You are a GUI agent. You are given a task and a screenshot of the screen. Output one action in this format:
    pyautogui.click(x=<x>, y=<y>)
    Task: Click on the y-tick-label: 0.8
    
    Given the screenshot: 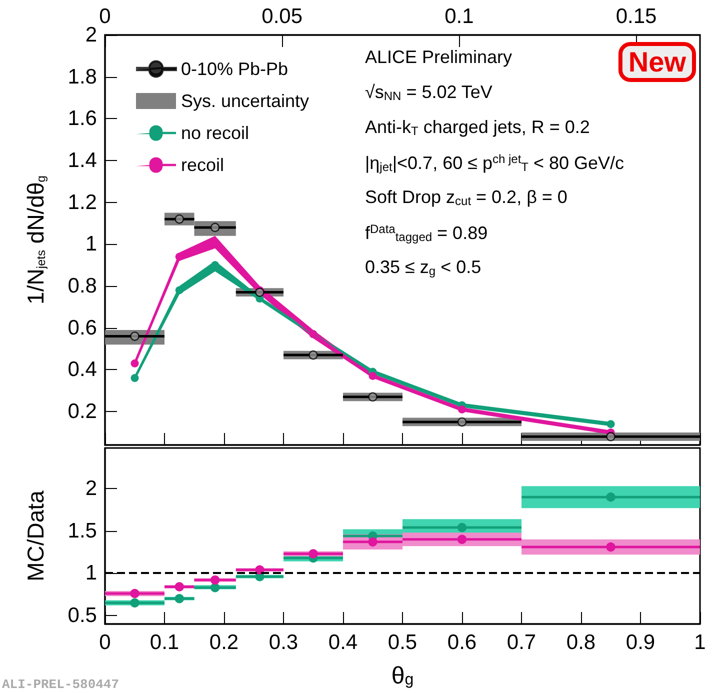 What is the action you would take?
    pyautogui.click(x=82, y=286)
    